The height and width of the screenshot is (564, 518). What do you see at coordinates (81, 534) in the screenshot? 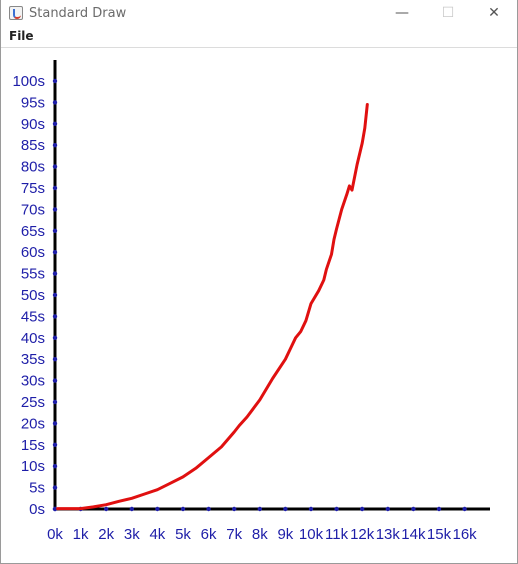
I see `x-tick-label: 1k` at bounding box center [81, 534].